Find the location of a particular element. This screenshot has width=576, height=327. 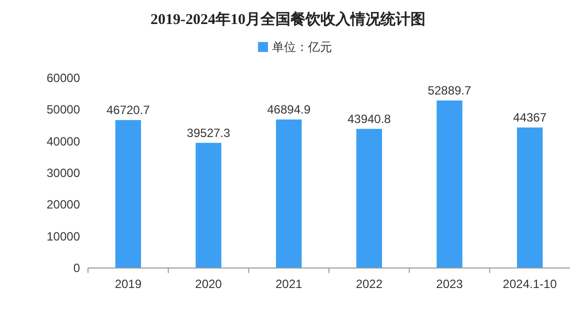

y-tick-label: 20000 is located at coordinates (63, 205).